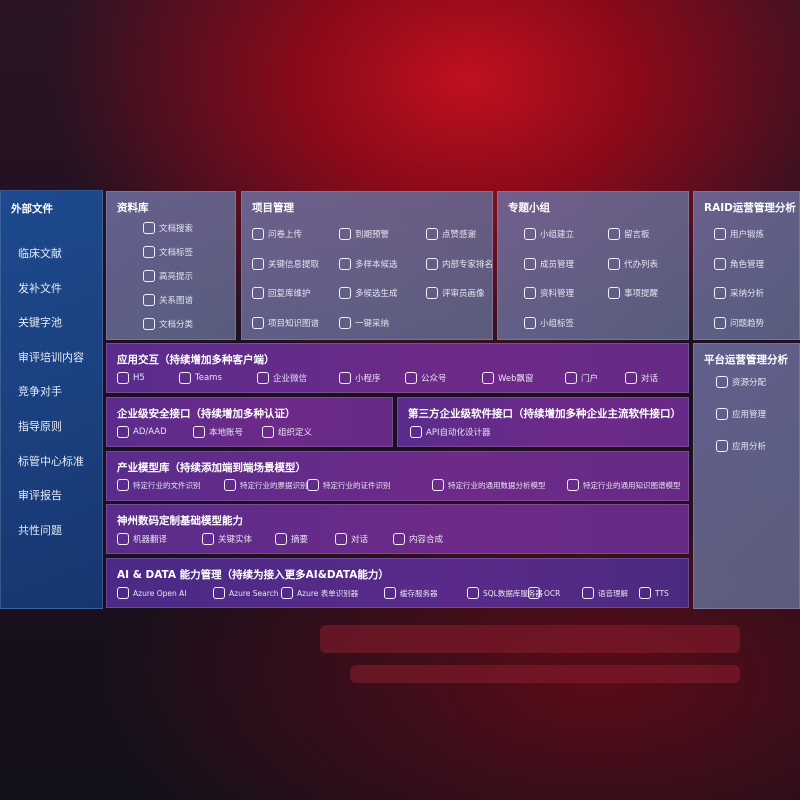 The image size is (800, 800). What do you see at coordinates (258, 234) in the screenshot?
I see `cloud-upload-icon` at bounding box center [258, 234].